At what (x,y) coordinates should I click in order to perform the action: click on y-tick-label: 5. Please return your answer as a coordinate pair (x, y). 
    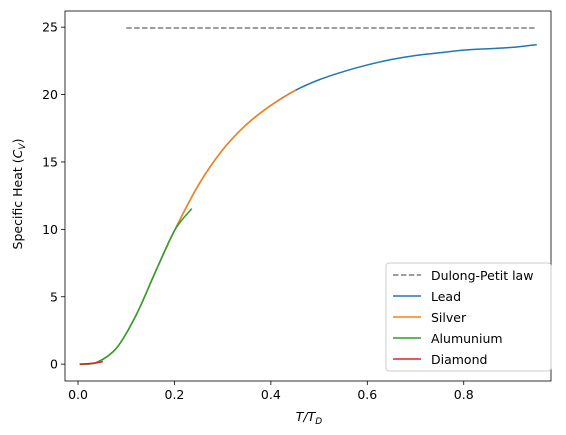
    Looking at the image, I should click on (54, 296).